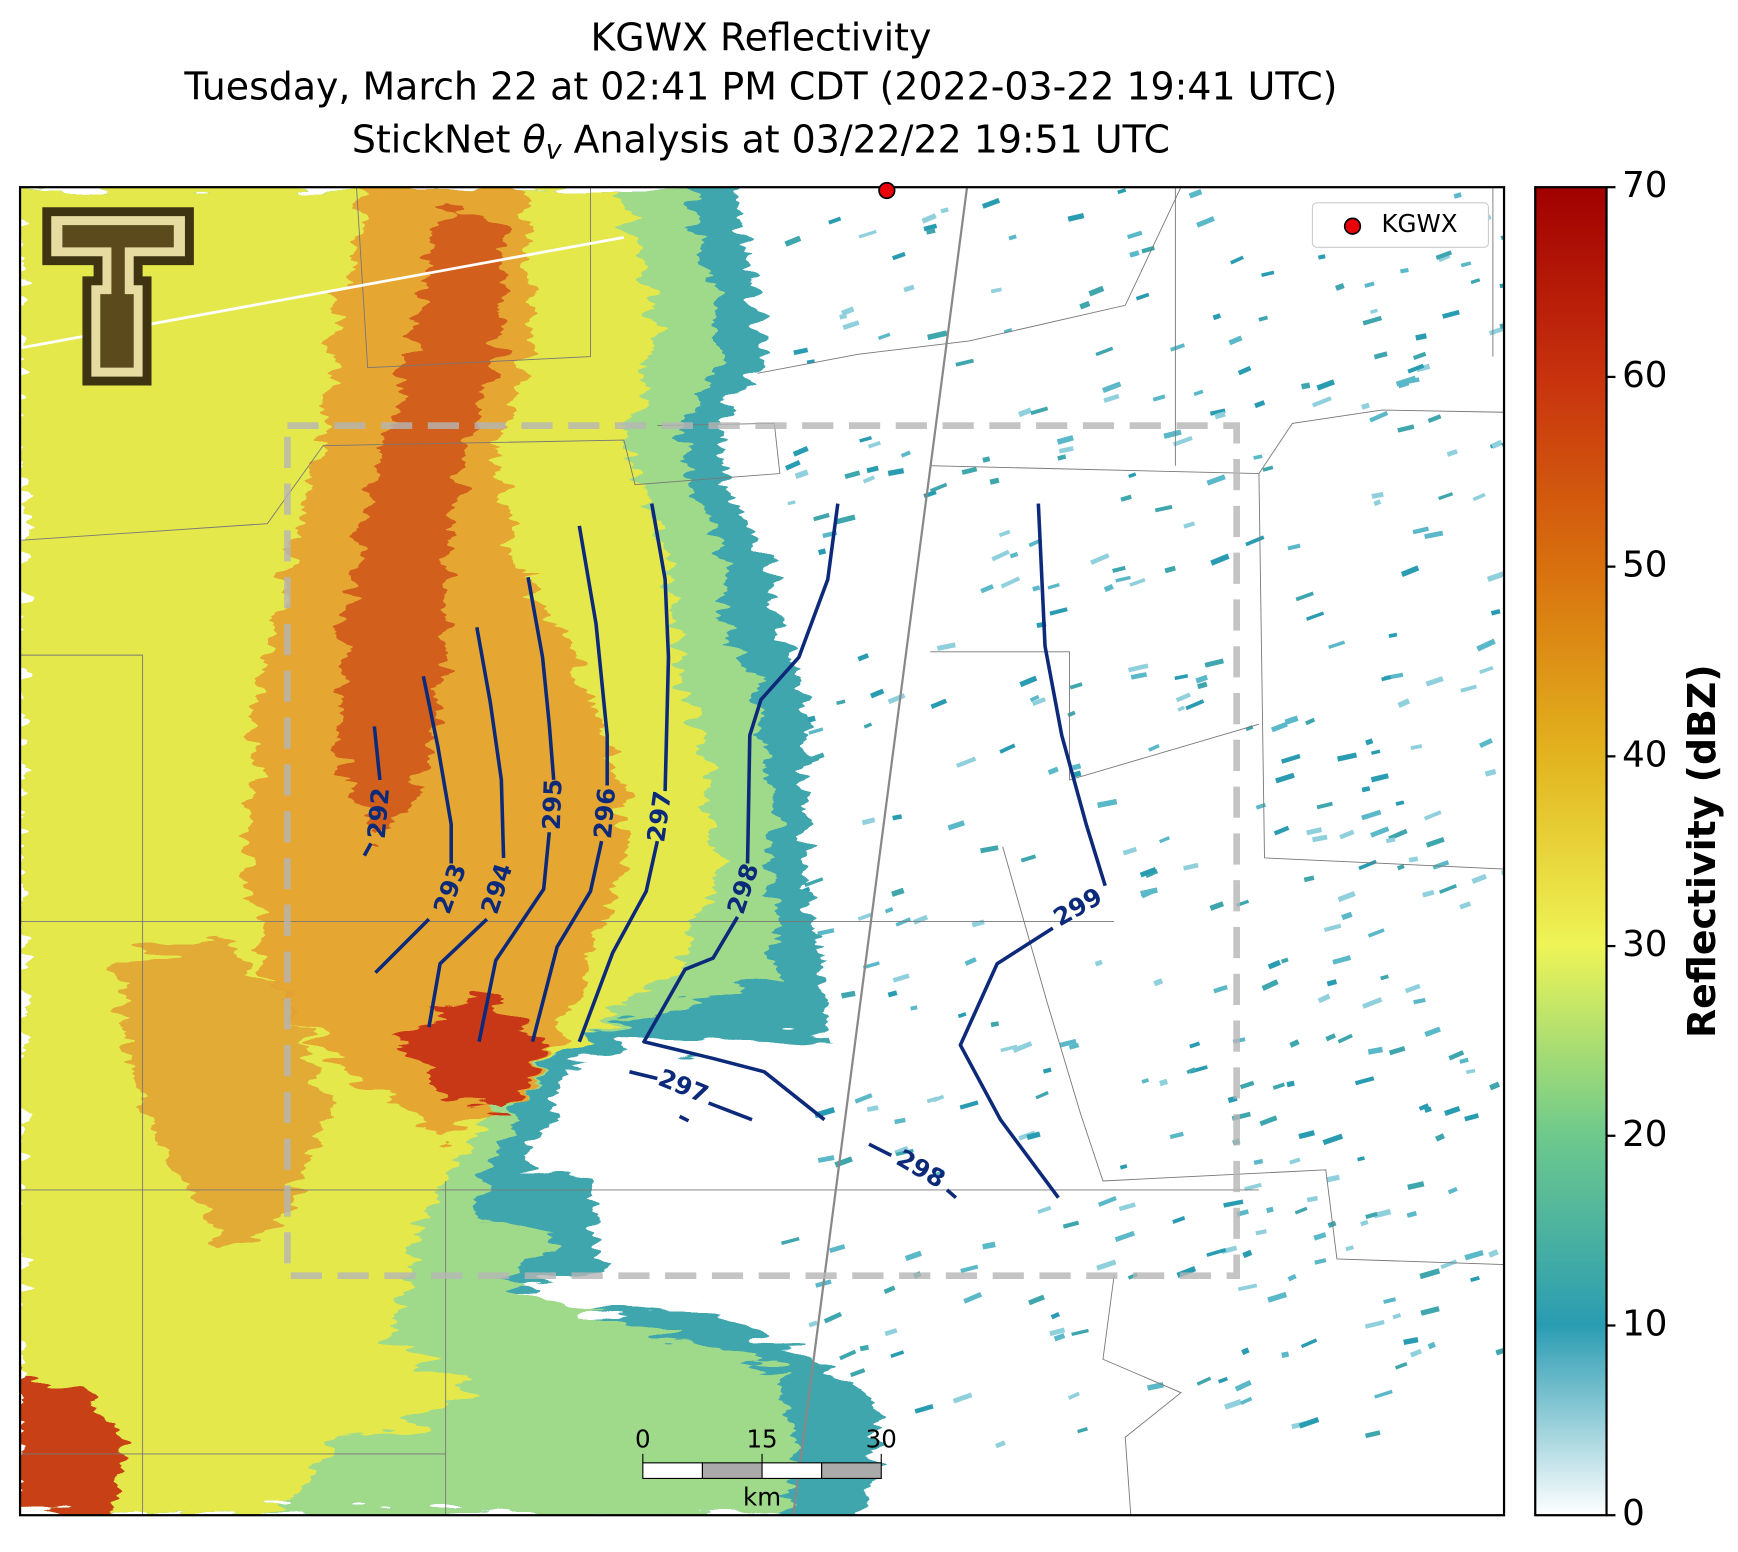 Image resolution: width=1738 pixels, height=1552 pixels. Describe the element at coordinates (761, 1439) in the screenshot. I see `scale-tick-label: 15` at that location.